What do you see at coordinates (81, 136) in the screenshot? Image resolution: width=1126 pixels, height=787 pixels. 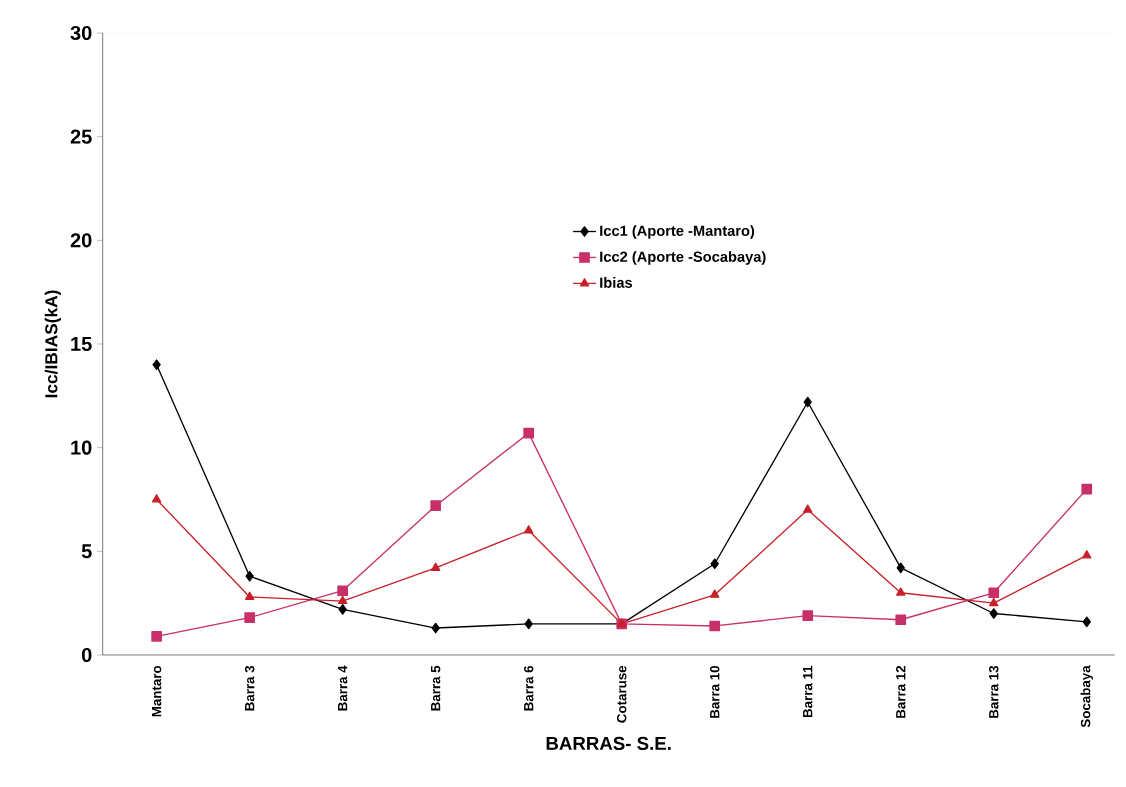 I see `y-tick-label: 25` at bounding box center [81, 136].